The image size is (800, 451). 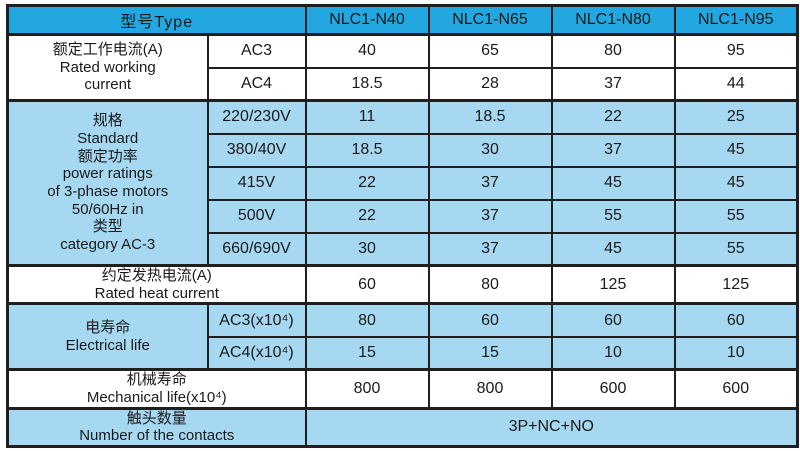 What do you see at coordinates (490, 84) in the screenshot?
I see `value-cell: 28` at bounding box center [490, 84].